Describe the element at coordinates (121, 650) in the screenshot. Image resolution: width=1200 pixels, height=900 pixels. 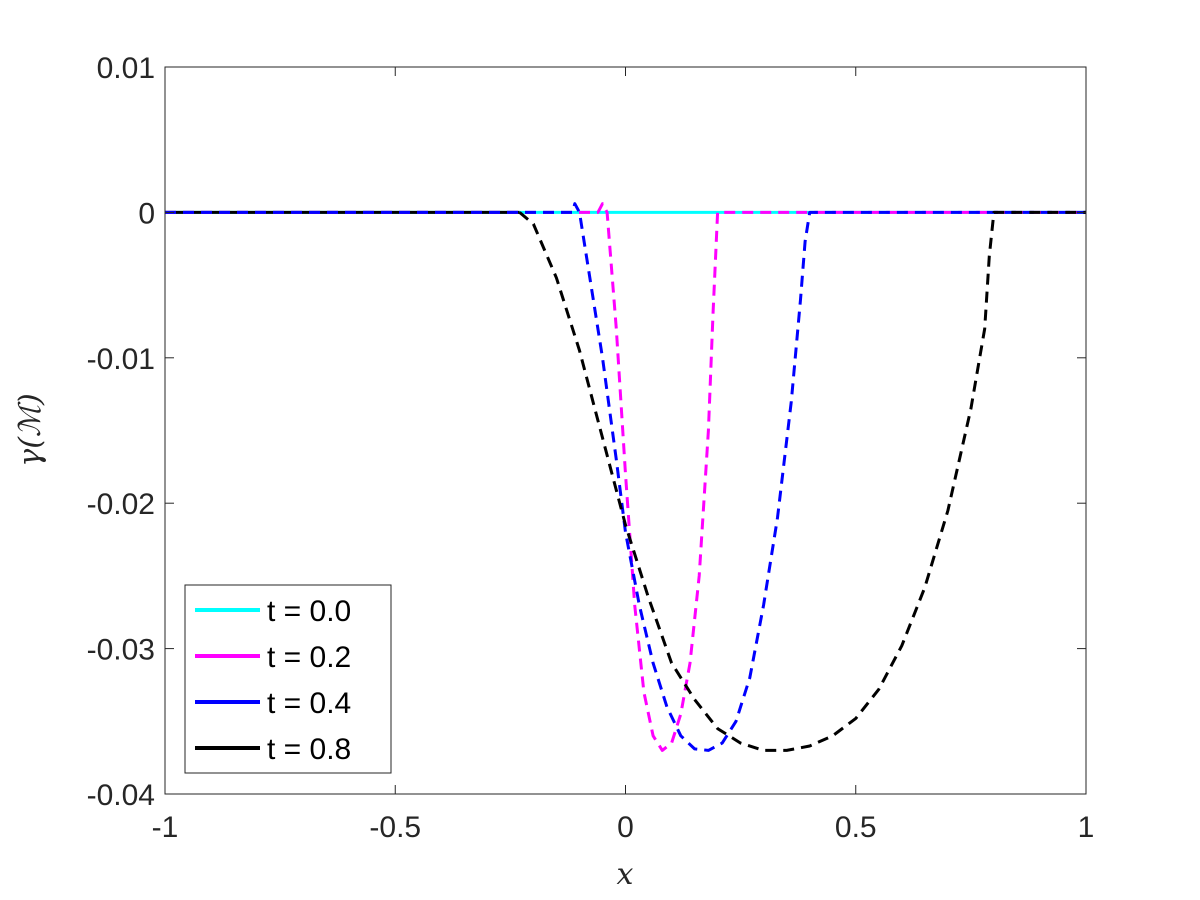
I see `y-tick-label: -0.03` at that location.